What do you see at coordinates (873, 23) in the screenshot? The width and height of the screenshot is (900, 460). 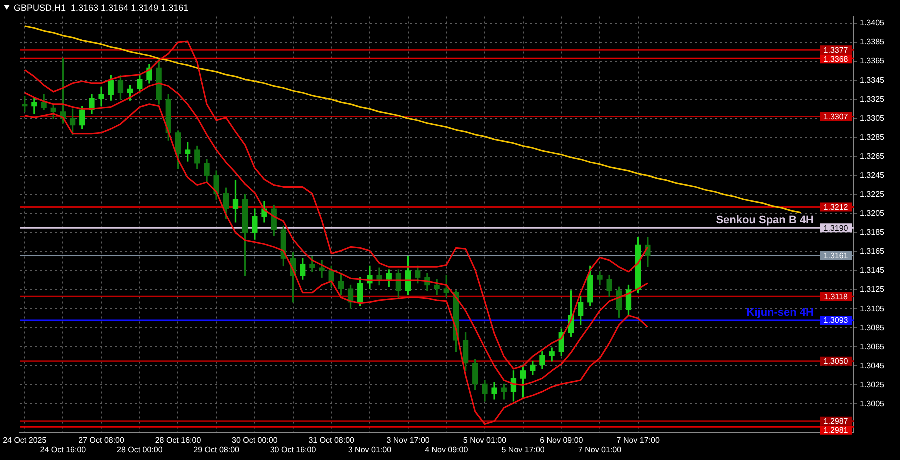 I see `y-tick-label: 1.3405` at bounding box center [873, 23].